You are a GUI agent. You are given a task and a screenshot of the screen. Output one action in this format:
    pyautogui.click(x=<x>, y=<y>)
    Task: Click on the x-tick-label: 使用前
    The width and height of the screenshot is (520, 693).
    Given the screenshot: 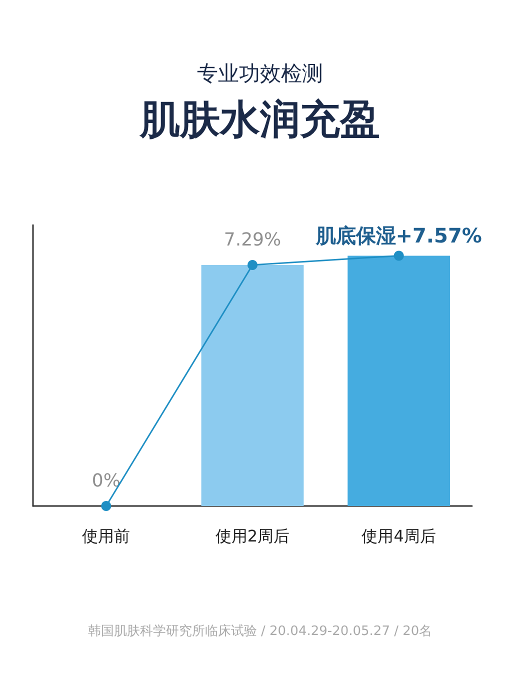 What is the action you would take?
    pyautogui.click(x=106, y=536)
    